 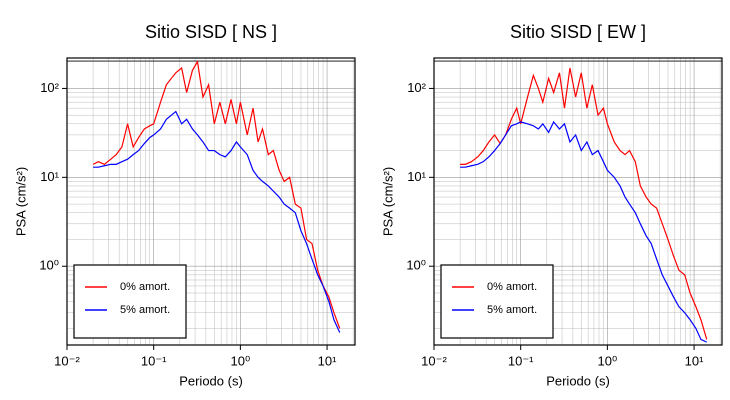 What do you see at coordinates (578, 32) in the screenshot?
I see `chart-title: Sitio SISD [ EW ]` at bounding box center [578, 32].